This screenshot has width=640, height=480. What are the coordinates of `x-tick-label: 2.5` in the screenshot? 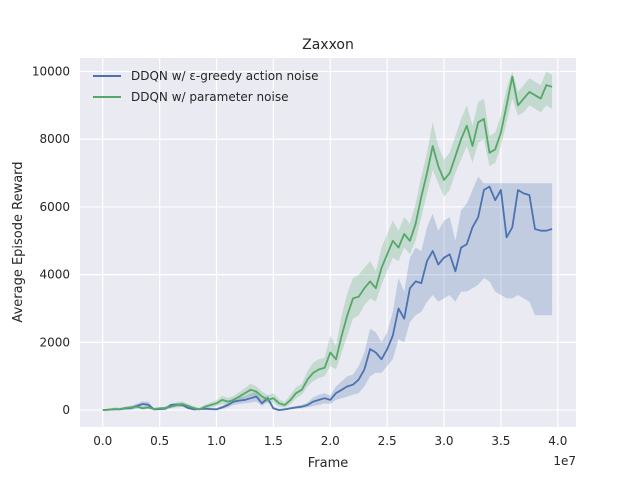 It's located at (387, 441).